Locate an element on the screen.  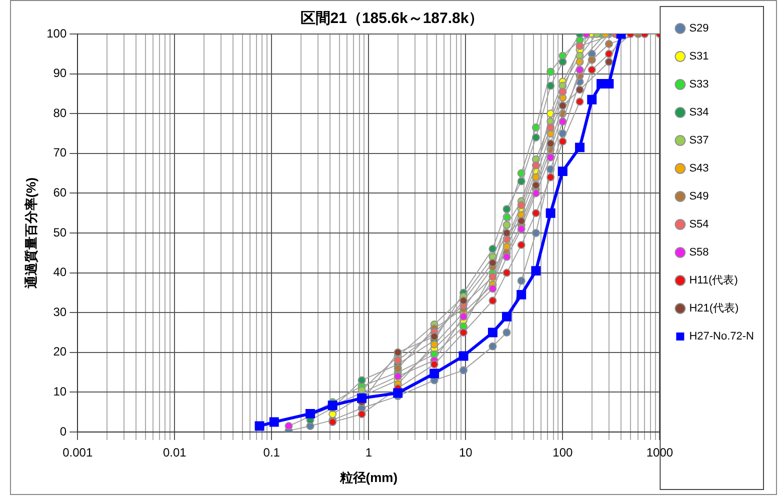
x-axis-title: 粒径(mm) is located at coordinates (368, 477).